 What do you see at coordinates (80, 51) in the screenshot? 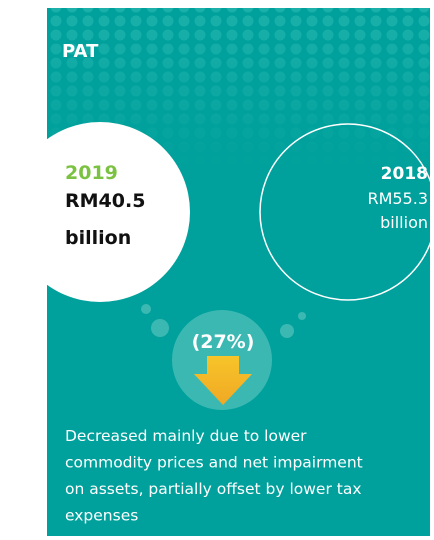
I see `title: PAT` at bounding box center [80, 51].